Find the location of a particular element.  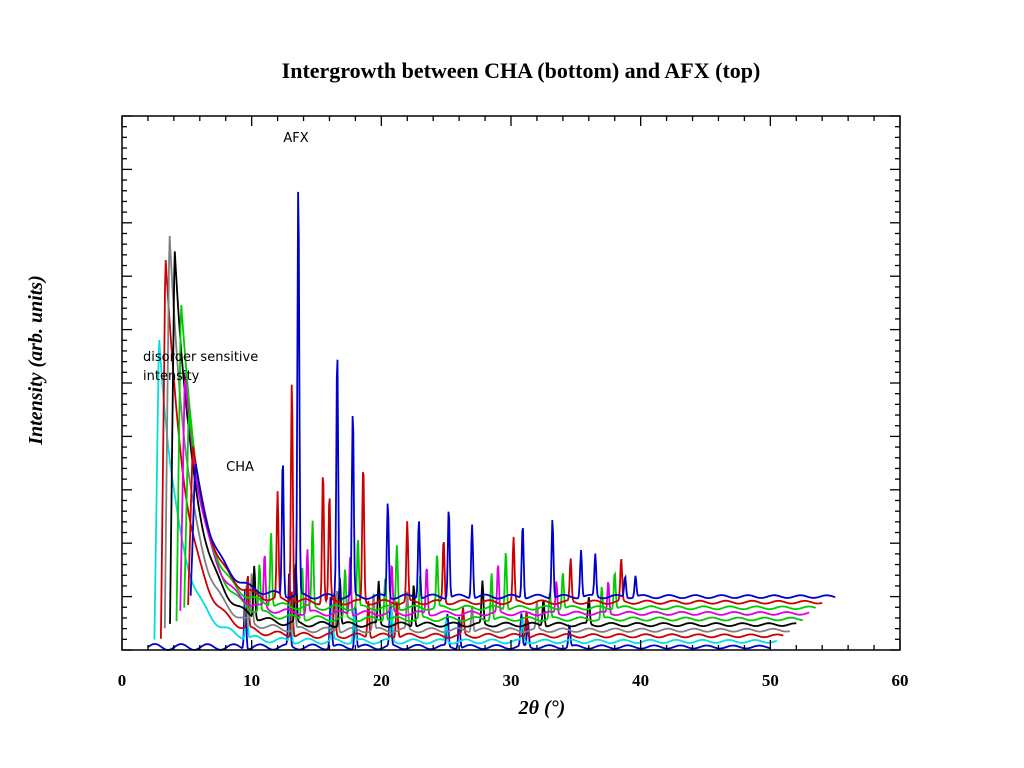

annotation-cha: CHA is located at coordinates (240, 467).